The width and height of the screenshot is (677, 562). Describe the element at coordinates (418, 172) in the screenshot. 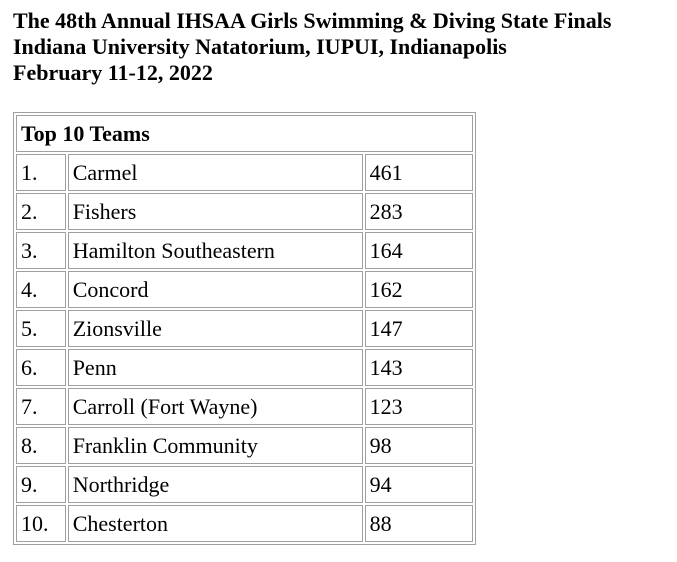

I see `points-cell: 461` at that location.